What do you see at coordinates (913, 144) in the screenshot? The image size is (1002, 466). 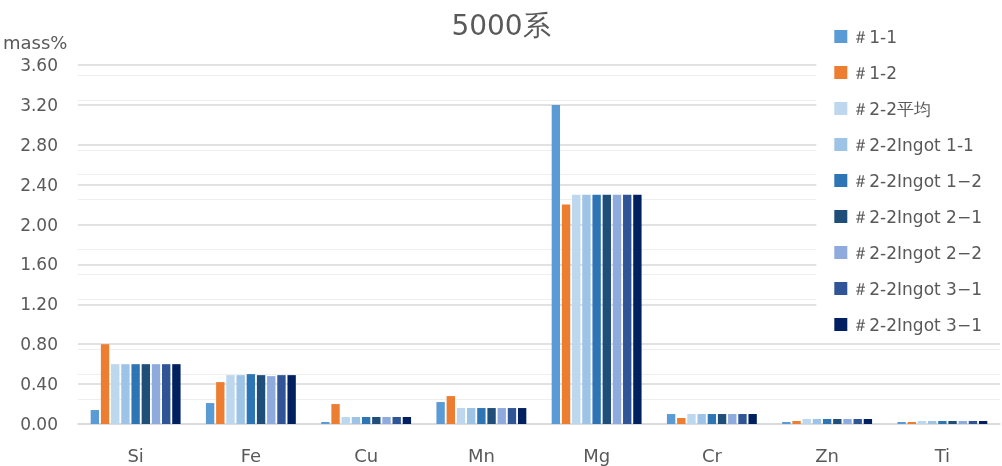 I see `legend-label: ＃2-2Ingot 1-1` at bounding box center [913, 144].